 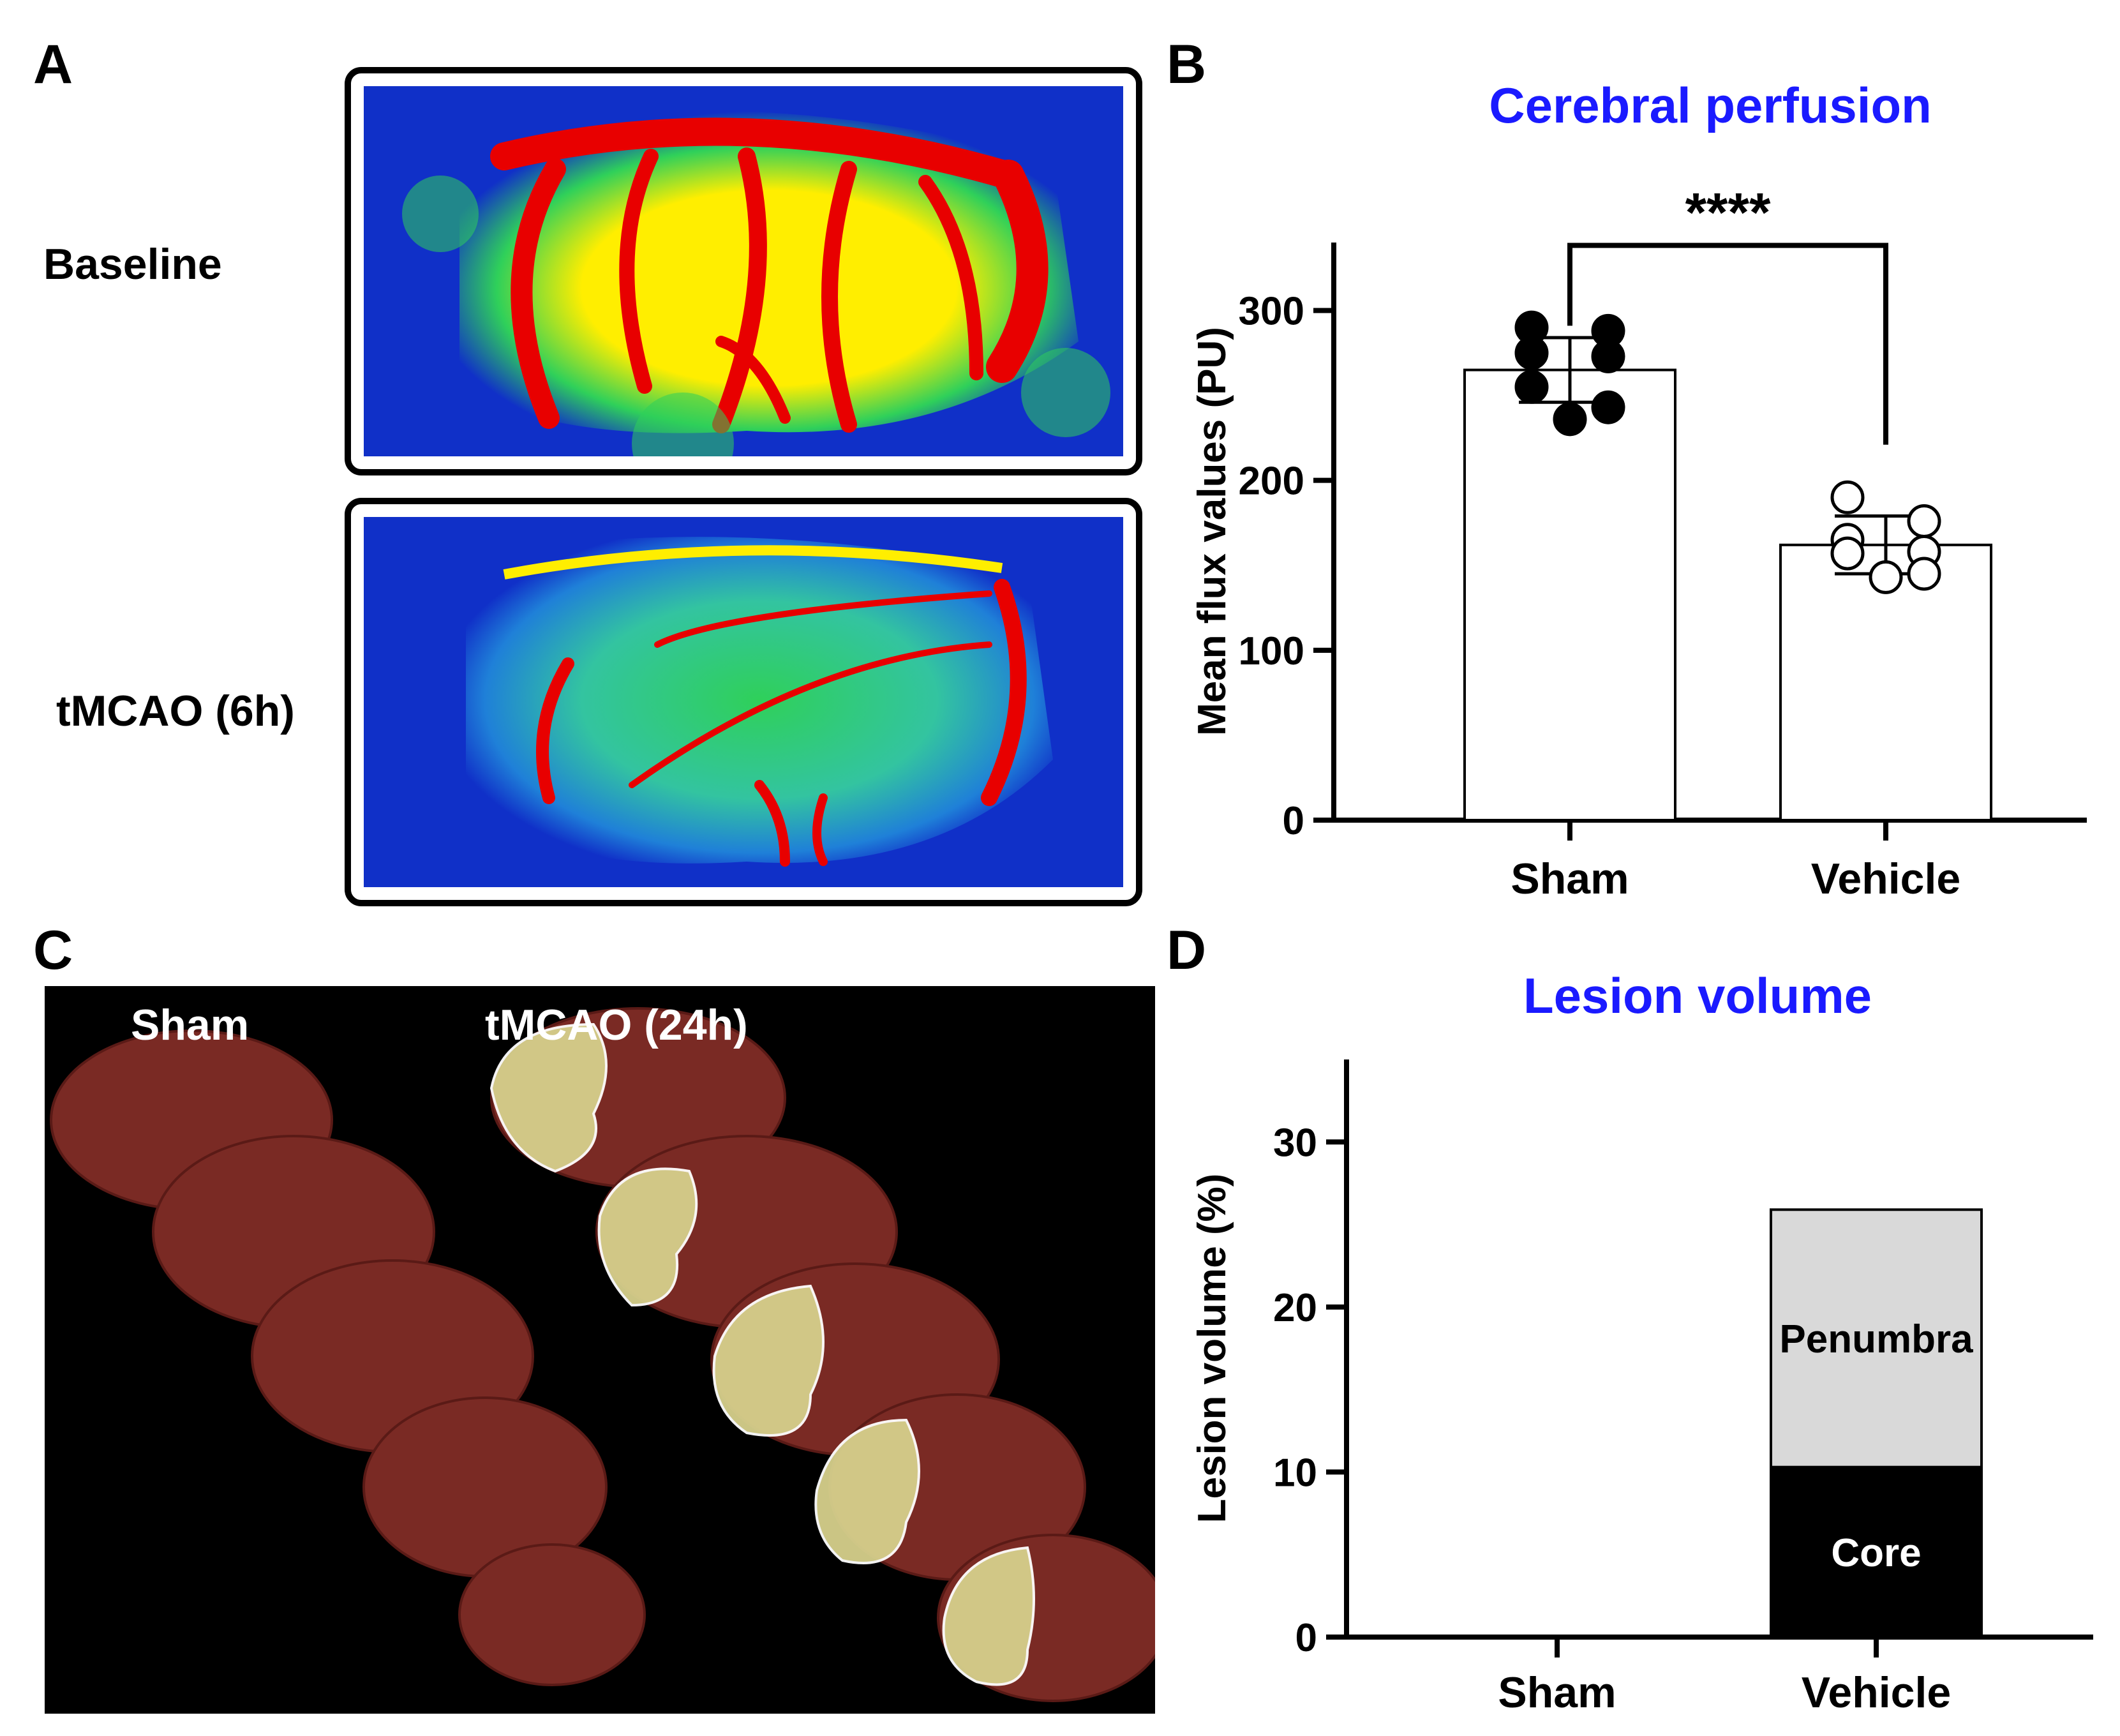 What do you see at coordinates (190, 1025) in the screenshot?
I see `sham-group-label: Sham` at bounding box center [190, 1025].